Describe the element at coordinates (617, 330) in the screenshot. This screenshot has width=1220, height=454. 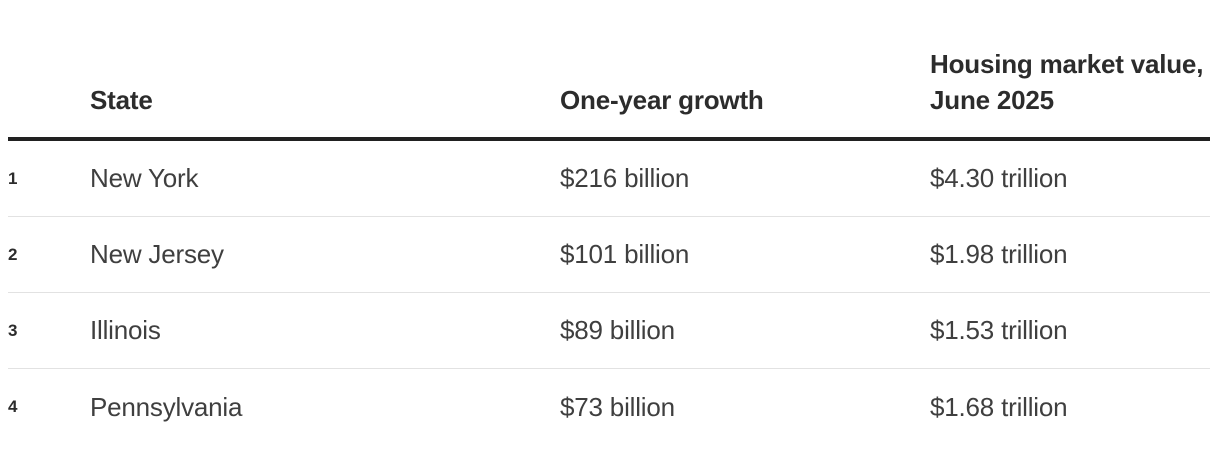
I see `growth-cell: $89 billion` at that location.